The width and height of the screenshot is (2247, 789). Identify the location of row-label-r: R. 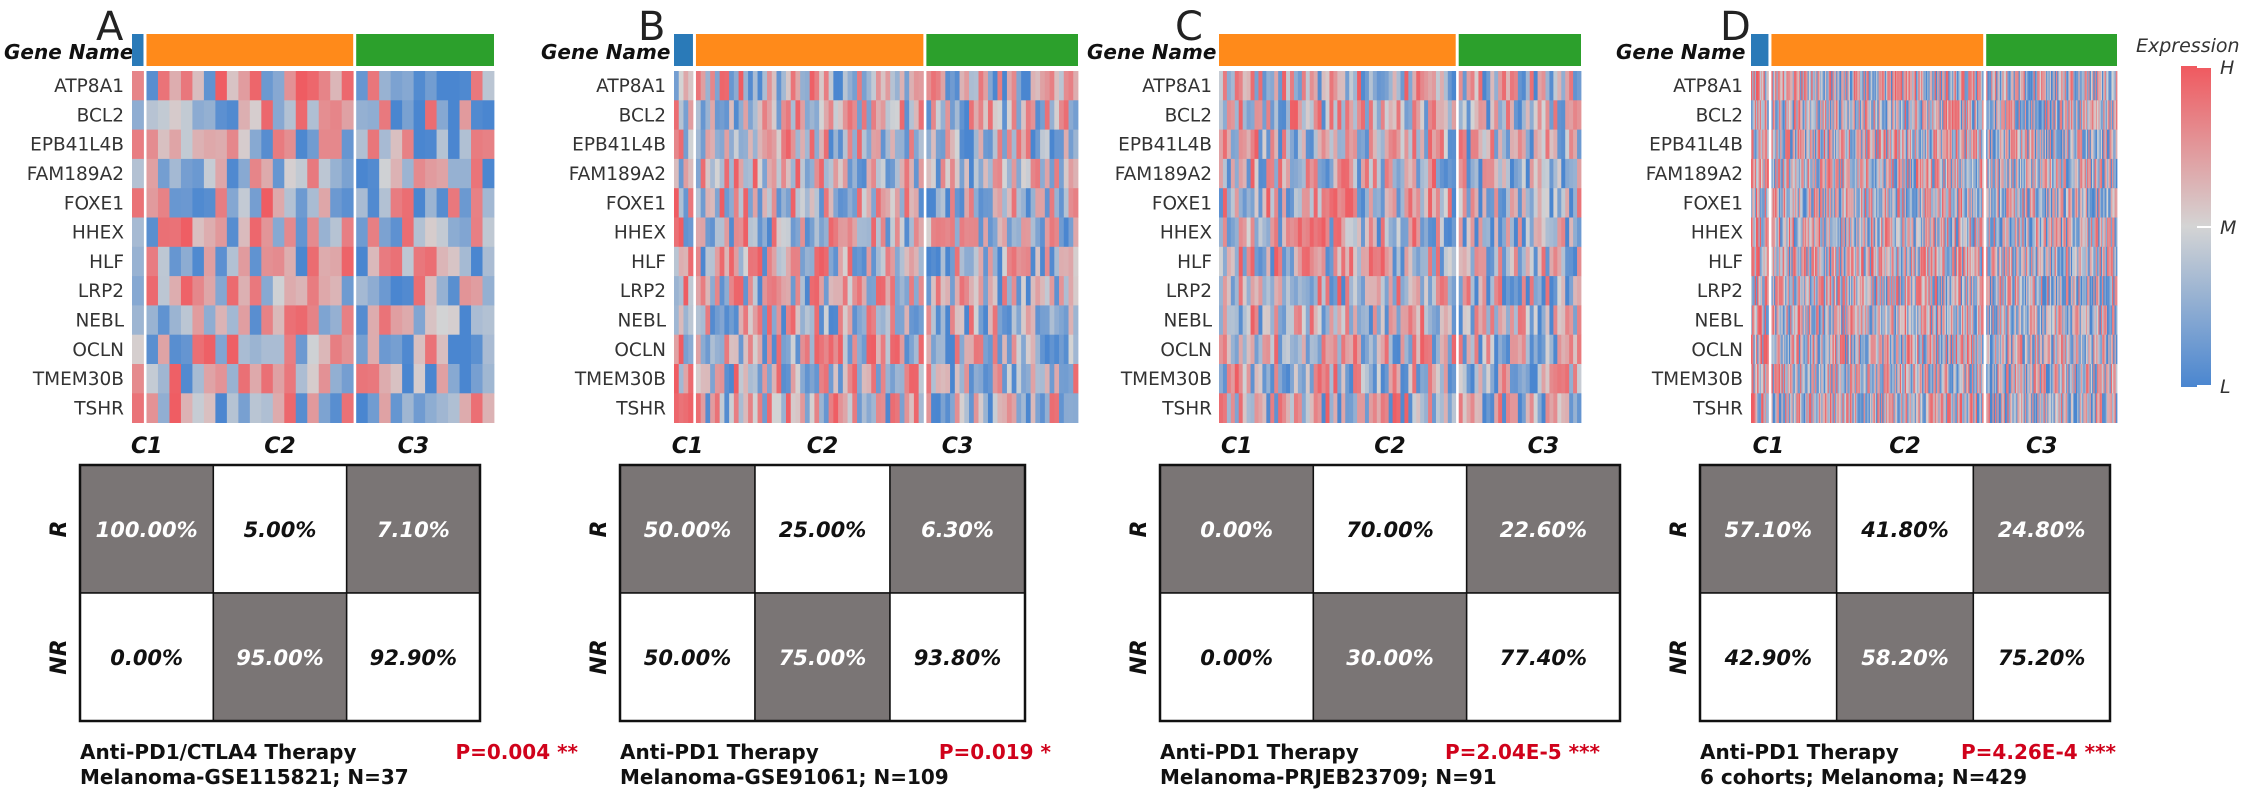
(1139, 529).